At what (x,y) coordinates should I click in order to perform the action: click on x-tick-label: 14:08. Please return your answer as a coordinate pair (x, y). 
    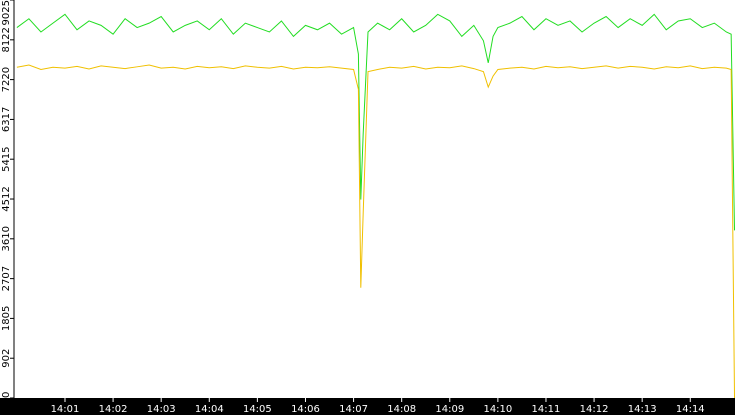
    Looking at the image, I should click on (401, 409).